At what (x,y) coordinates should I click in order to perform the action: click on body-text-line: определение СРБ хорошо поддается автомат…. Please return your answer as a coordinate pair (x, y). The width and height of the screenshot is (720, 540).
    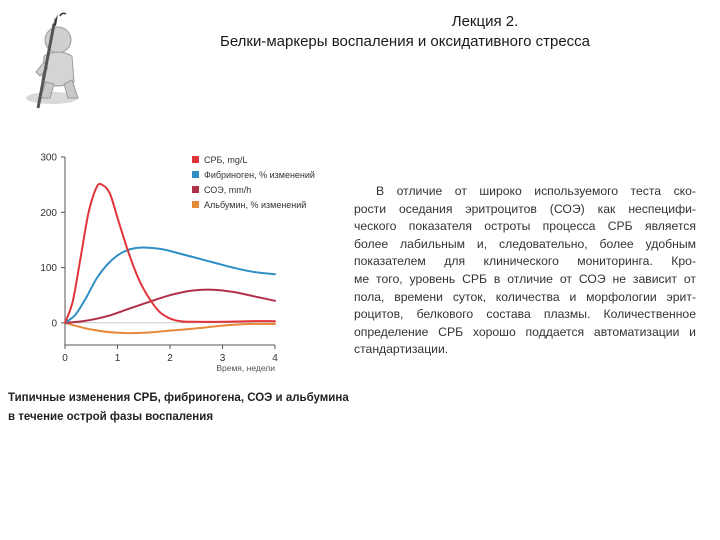
    Looking at the image, I should click on (525, 331).